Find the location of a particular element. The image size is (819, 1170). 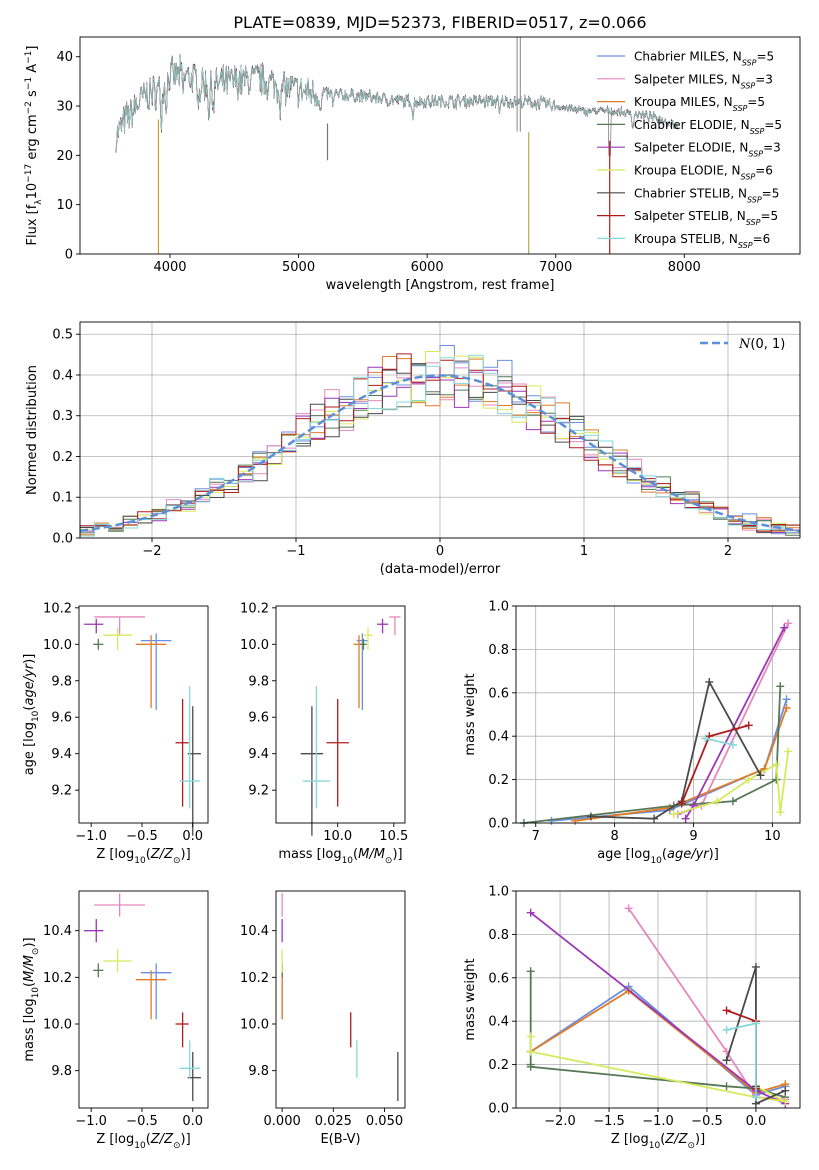

y-tick-label: 0.1 is located at coordinates (62, 498).